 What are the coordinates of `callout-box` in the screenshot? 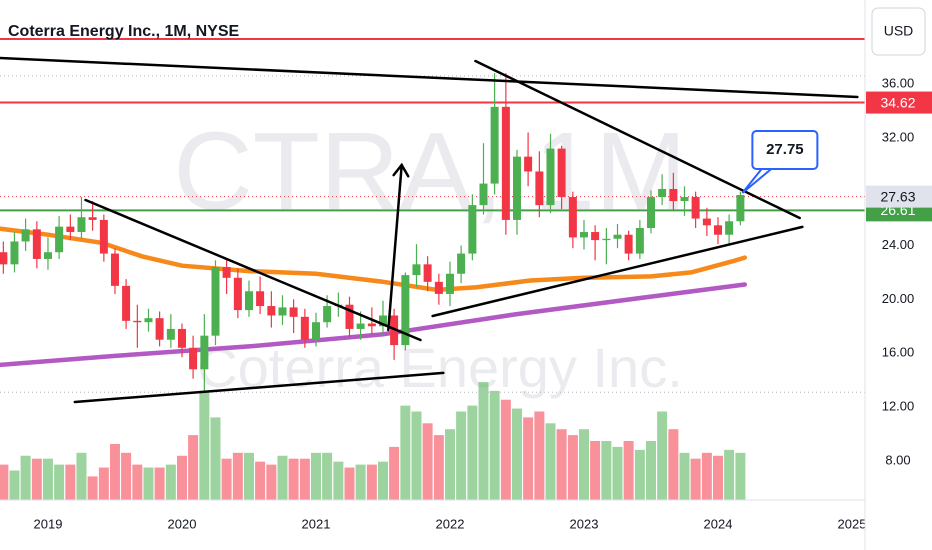 It's located at (785, 150).